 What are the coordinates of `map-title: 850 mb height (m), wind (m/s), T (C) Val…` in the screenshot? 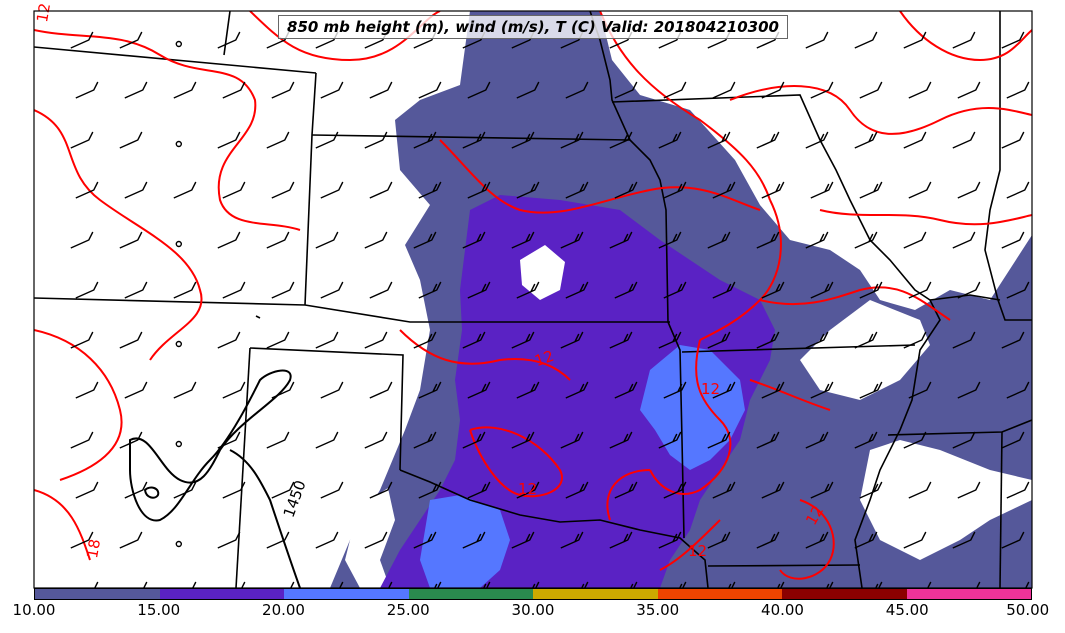 It's located at (533, 27).